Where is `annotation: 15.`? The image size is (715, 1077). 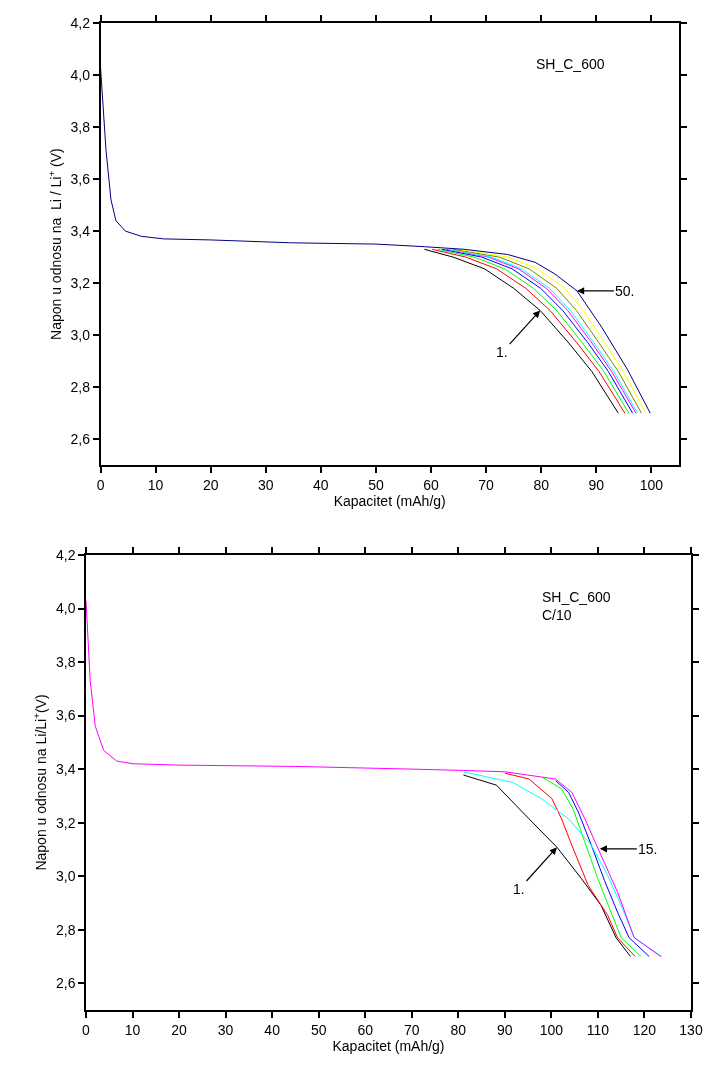
annotation: 15. is located at coordinates (648, 849).